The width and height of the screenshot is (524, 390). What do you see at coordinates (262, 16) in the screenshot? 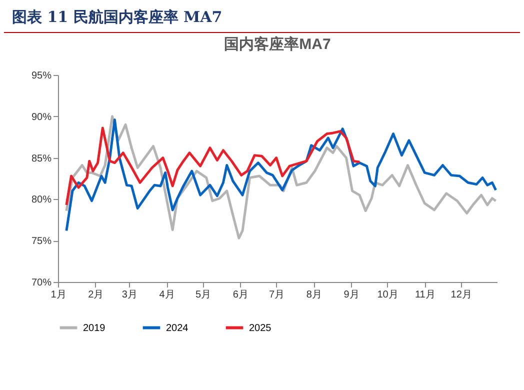
I see `chart-title: 图表 11 民航国内客座率 MA7` at bounding box center [262, 16].